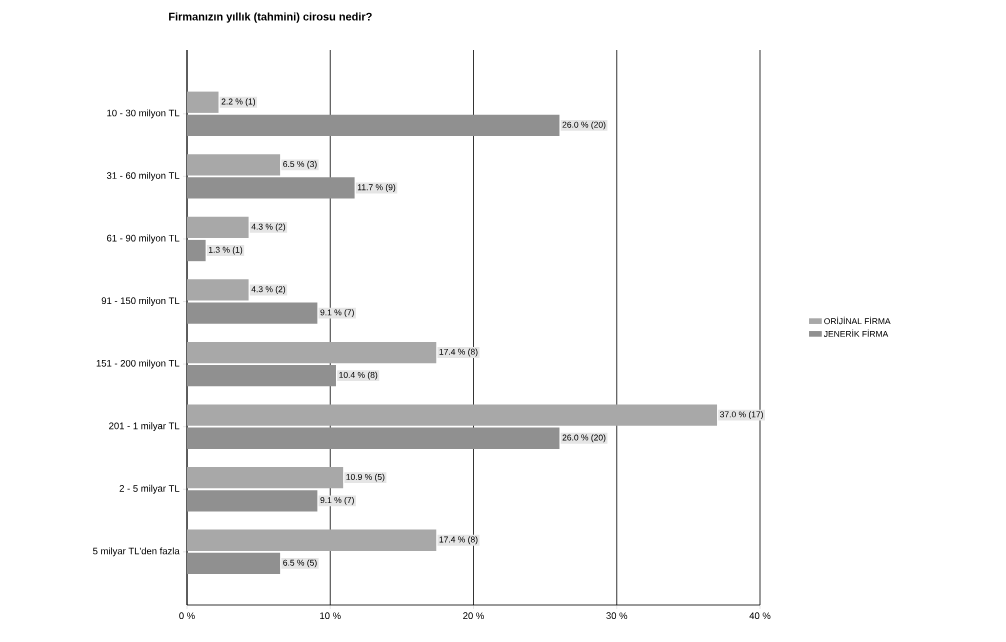 The image size is (1006, 642). Describe the element at coordinates (149, 489) in the screenshot. I see `y-tick-label: 2 - 5 milyar TL` at that location.